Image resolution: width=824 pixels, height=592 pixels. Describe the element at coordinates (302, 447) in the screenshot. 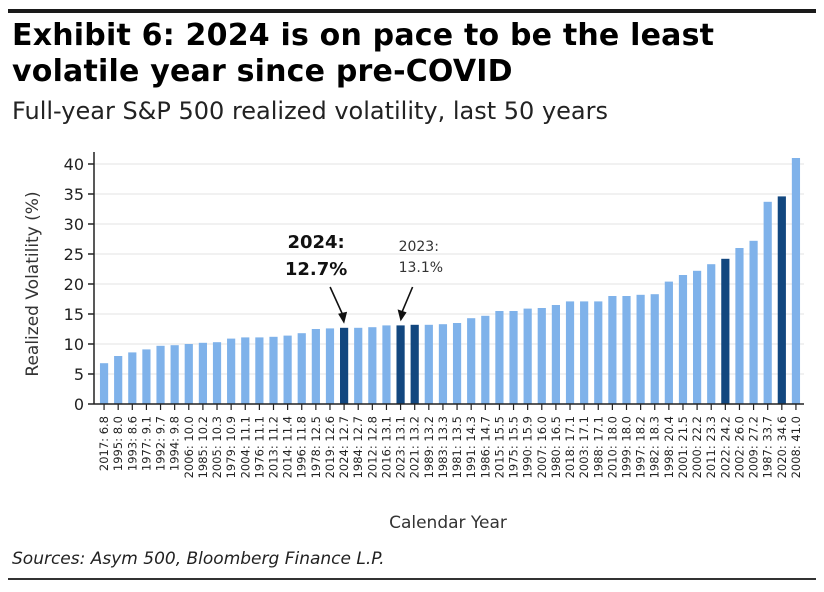

I see `x-tick-label: 1996: 11.8` at that location.